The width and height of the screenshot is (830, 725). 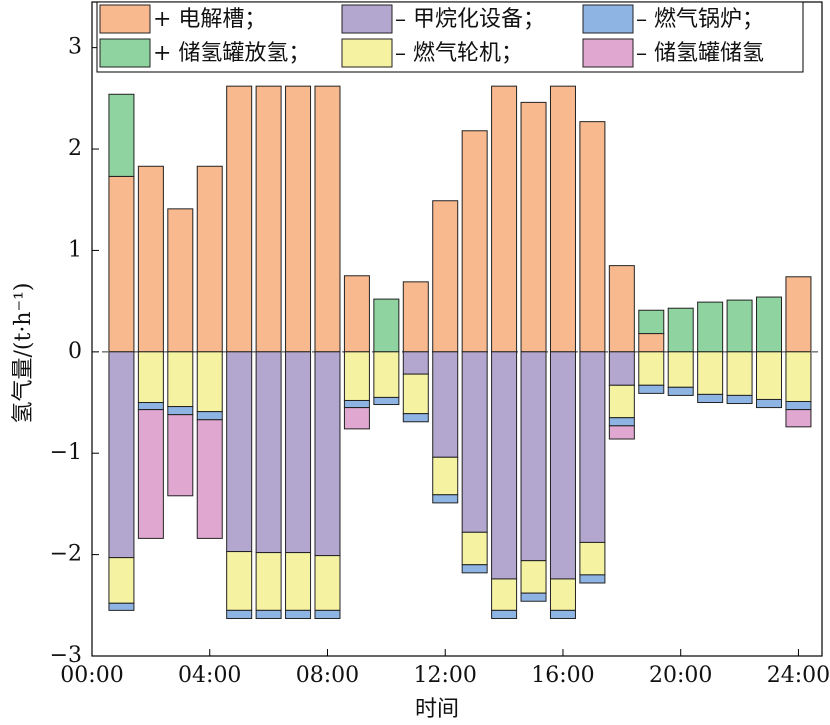 I want to click on legend-label: – 燃气锅炉；, so click(x=700, y=19).